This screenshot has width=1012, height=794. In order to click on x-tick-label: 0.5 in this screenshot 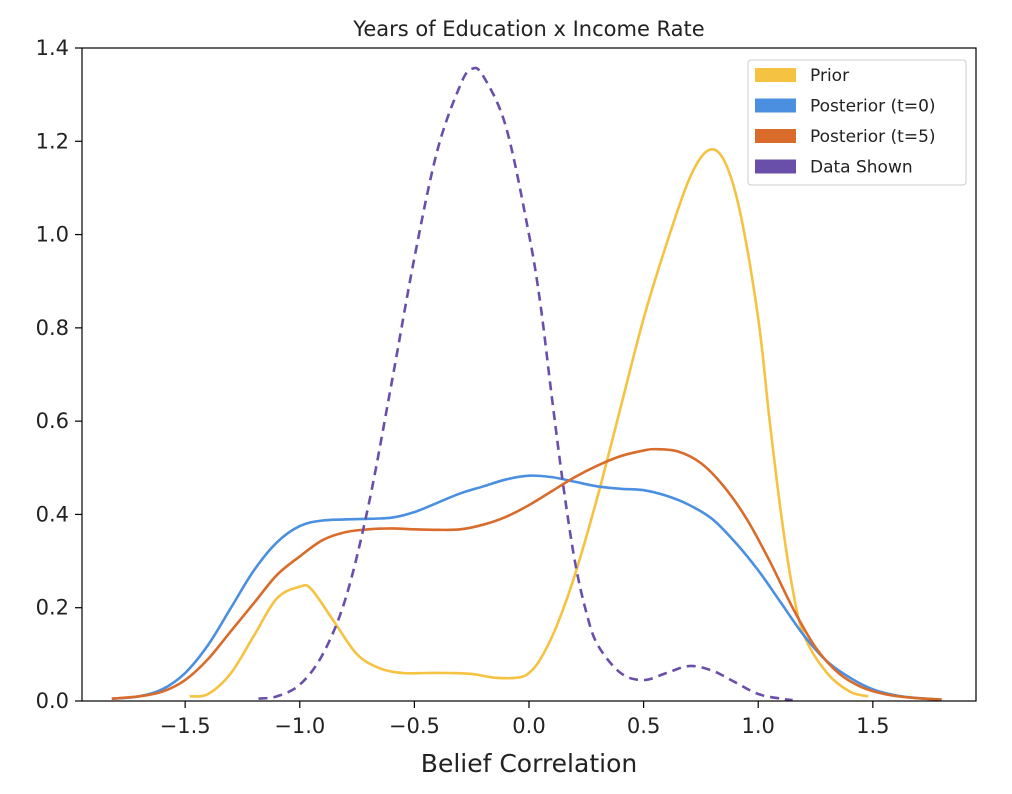, I will do `click(643, 726)`.